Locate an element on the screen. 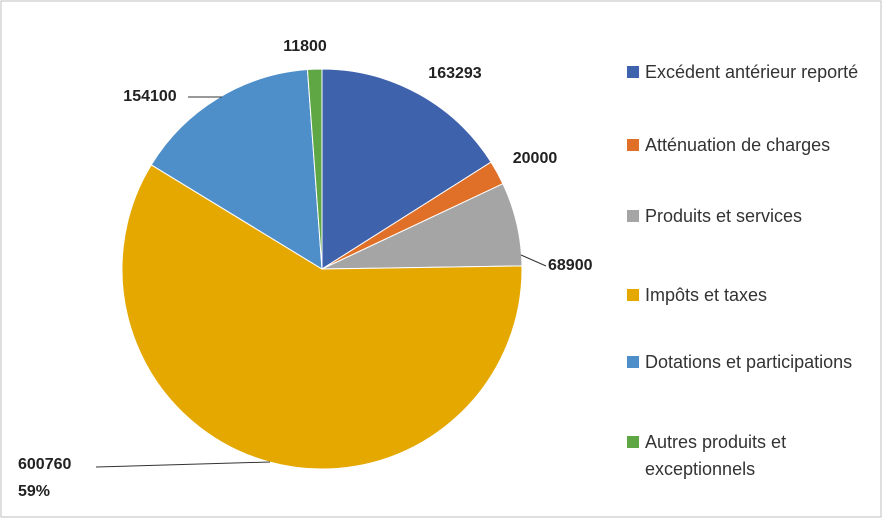 This screenshot has height=519, width=883. data-label: 154100 is located at coordinates (149, 96).